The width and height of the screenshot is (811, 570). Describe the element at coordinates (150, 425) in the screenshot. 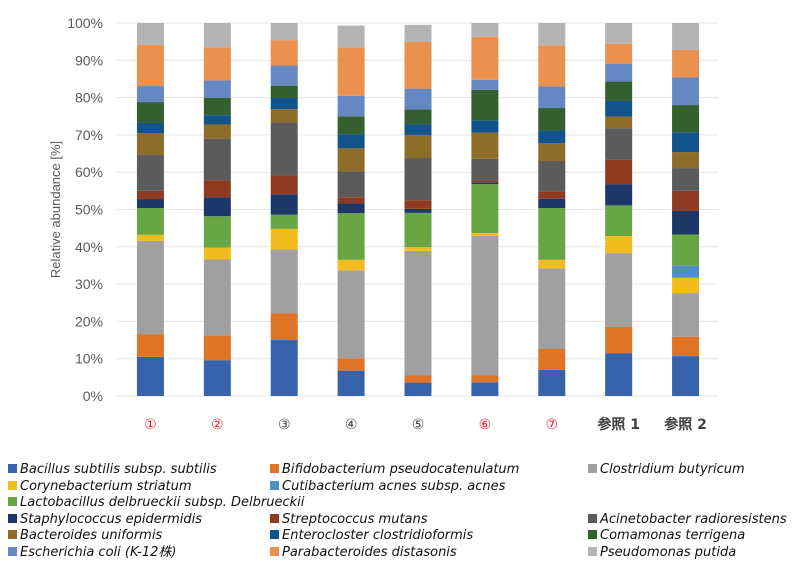

I see `x-tick-label: ①` at that location.